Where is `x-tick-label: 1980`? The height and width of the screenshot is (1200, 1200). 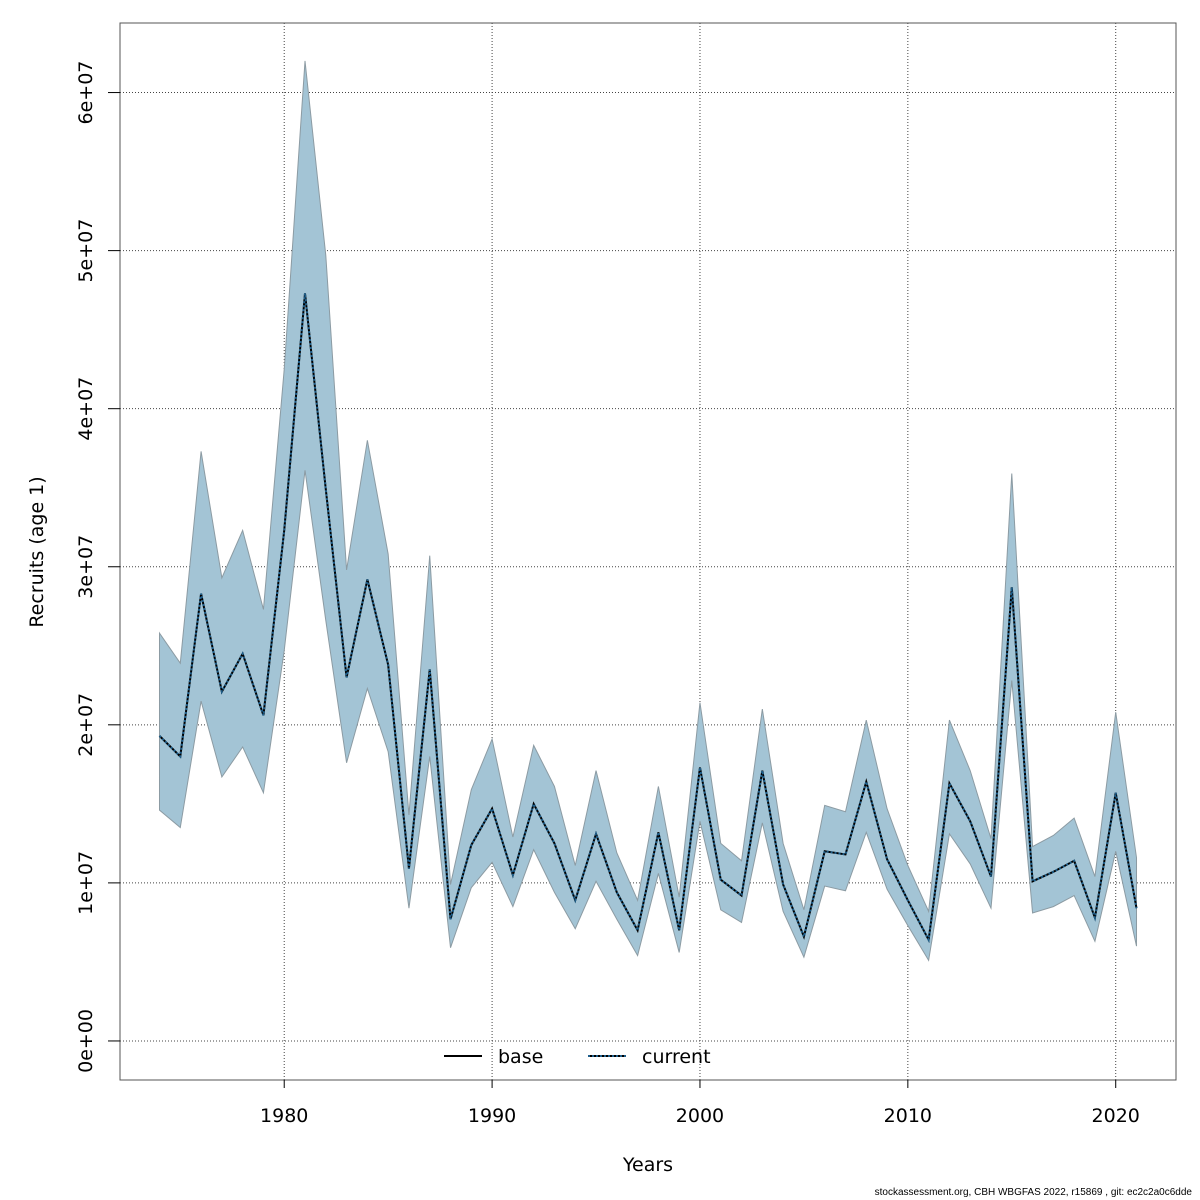 x-tick-label: 1980 is located at coordinates (284, 1116).